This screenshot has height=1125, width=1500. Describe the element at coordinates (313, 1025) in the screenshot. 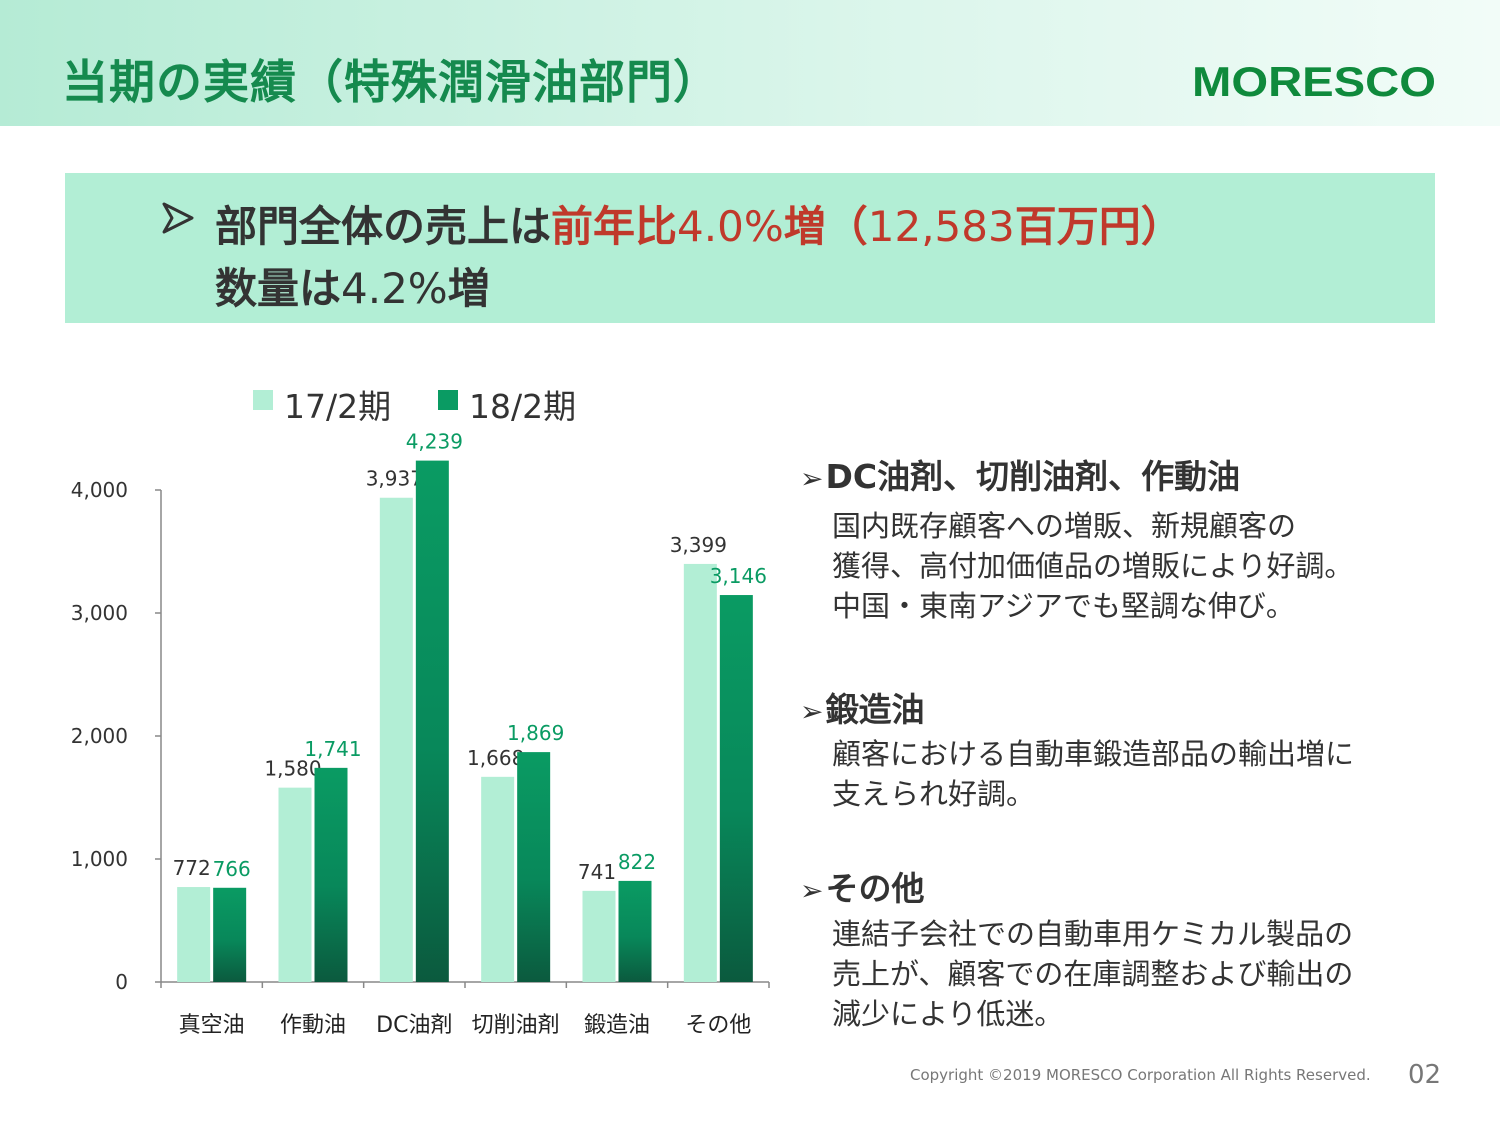

I see `x-tick-label: 作動油` at that location.